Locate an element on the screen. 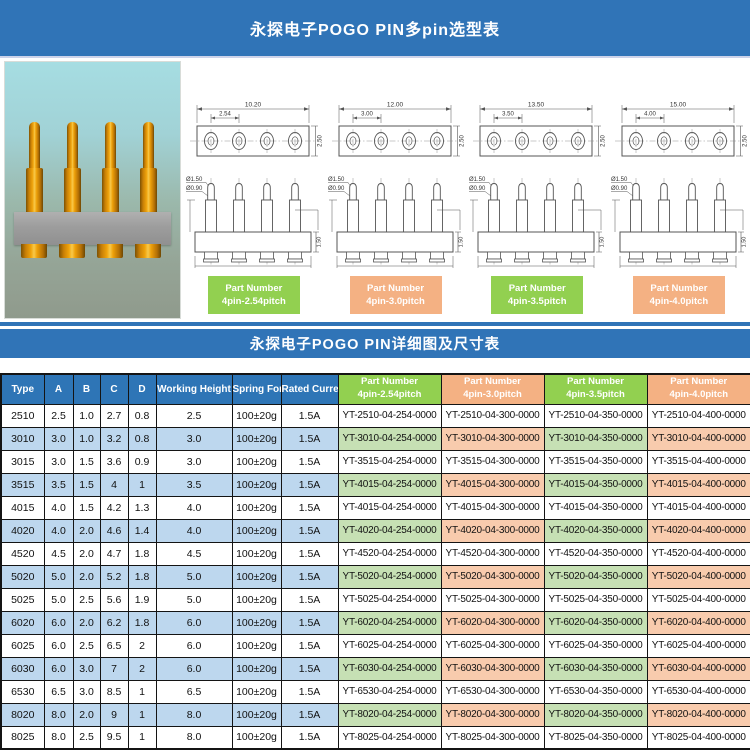 The height and width of the screenshot is (750, 750). part-number-cell: YT-8025-04-254-0000 is located at coordinates (389, 737).